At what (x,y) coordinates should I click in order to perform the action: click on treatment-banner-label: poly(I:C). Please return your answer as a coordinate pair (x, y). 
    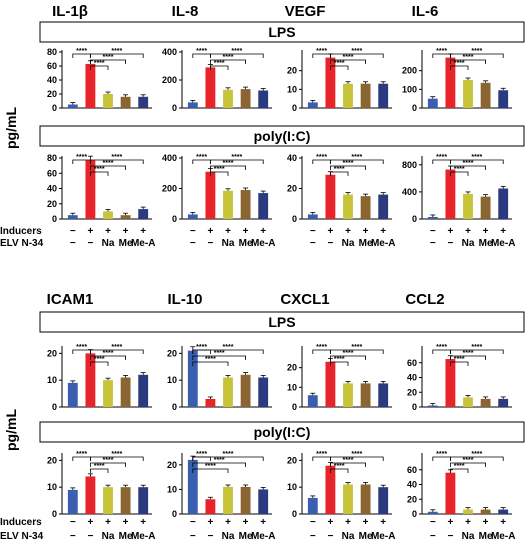
    Looking at the image, I should click on (282, 432).